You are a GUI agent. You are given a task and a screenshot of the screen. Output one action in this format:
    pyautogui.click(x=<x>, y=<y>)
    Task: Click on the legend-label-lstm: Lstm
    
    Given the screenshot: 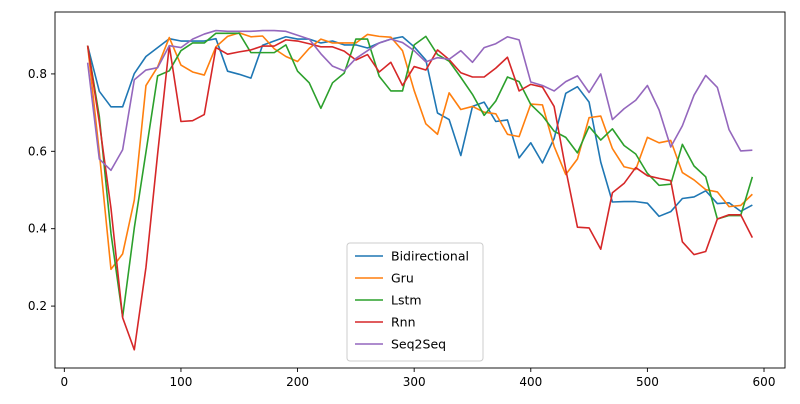 What is the action you would take?
    pyautogui.click(x=406, y=300)
    